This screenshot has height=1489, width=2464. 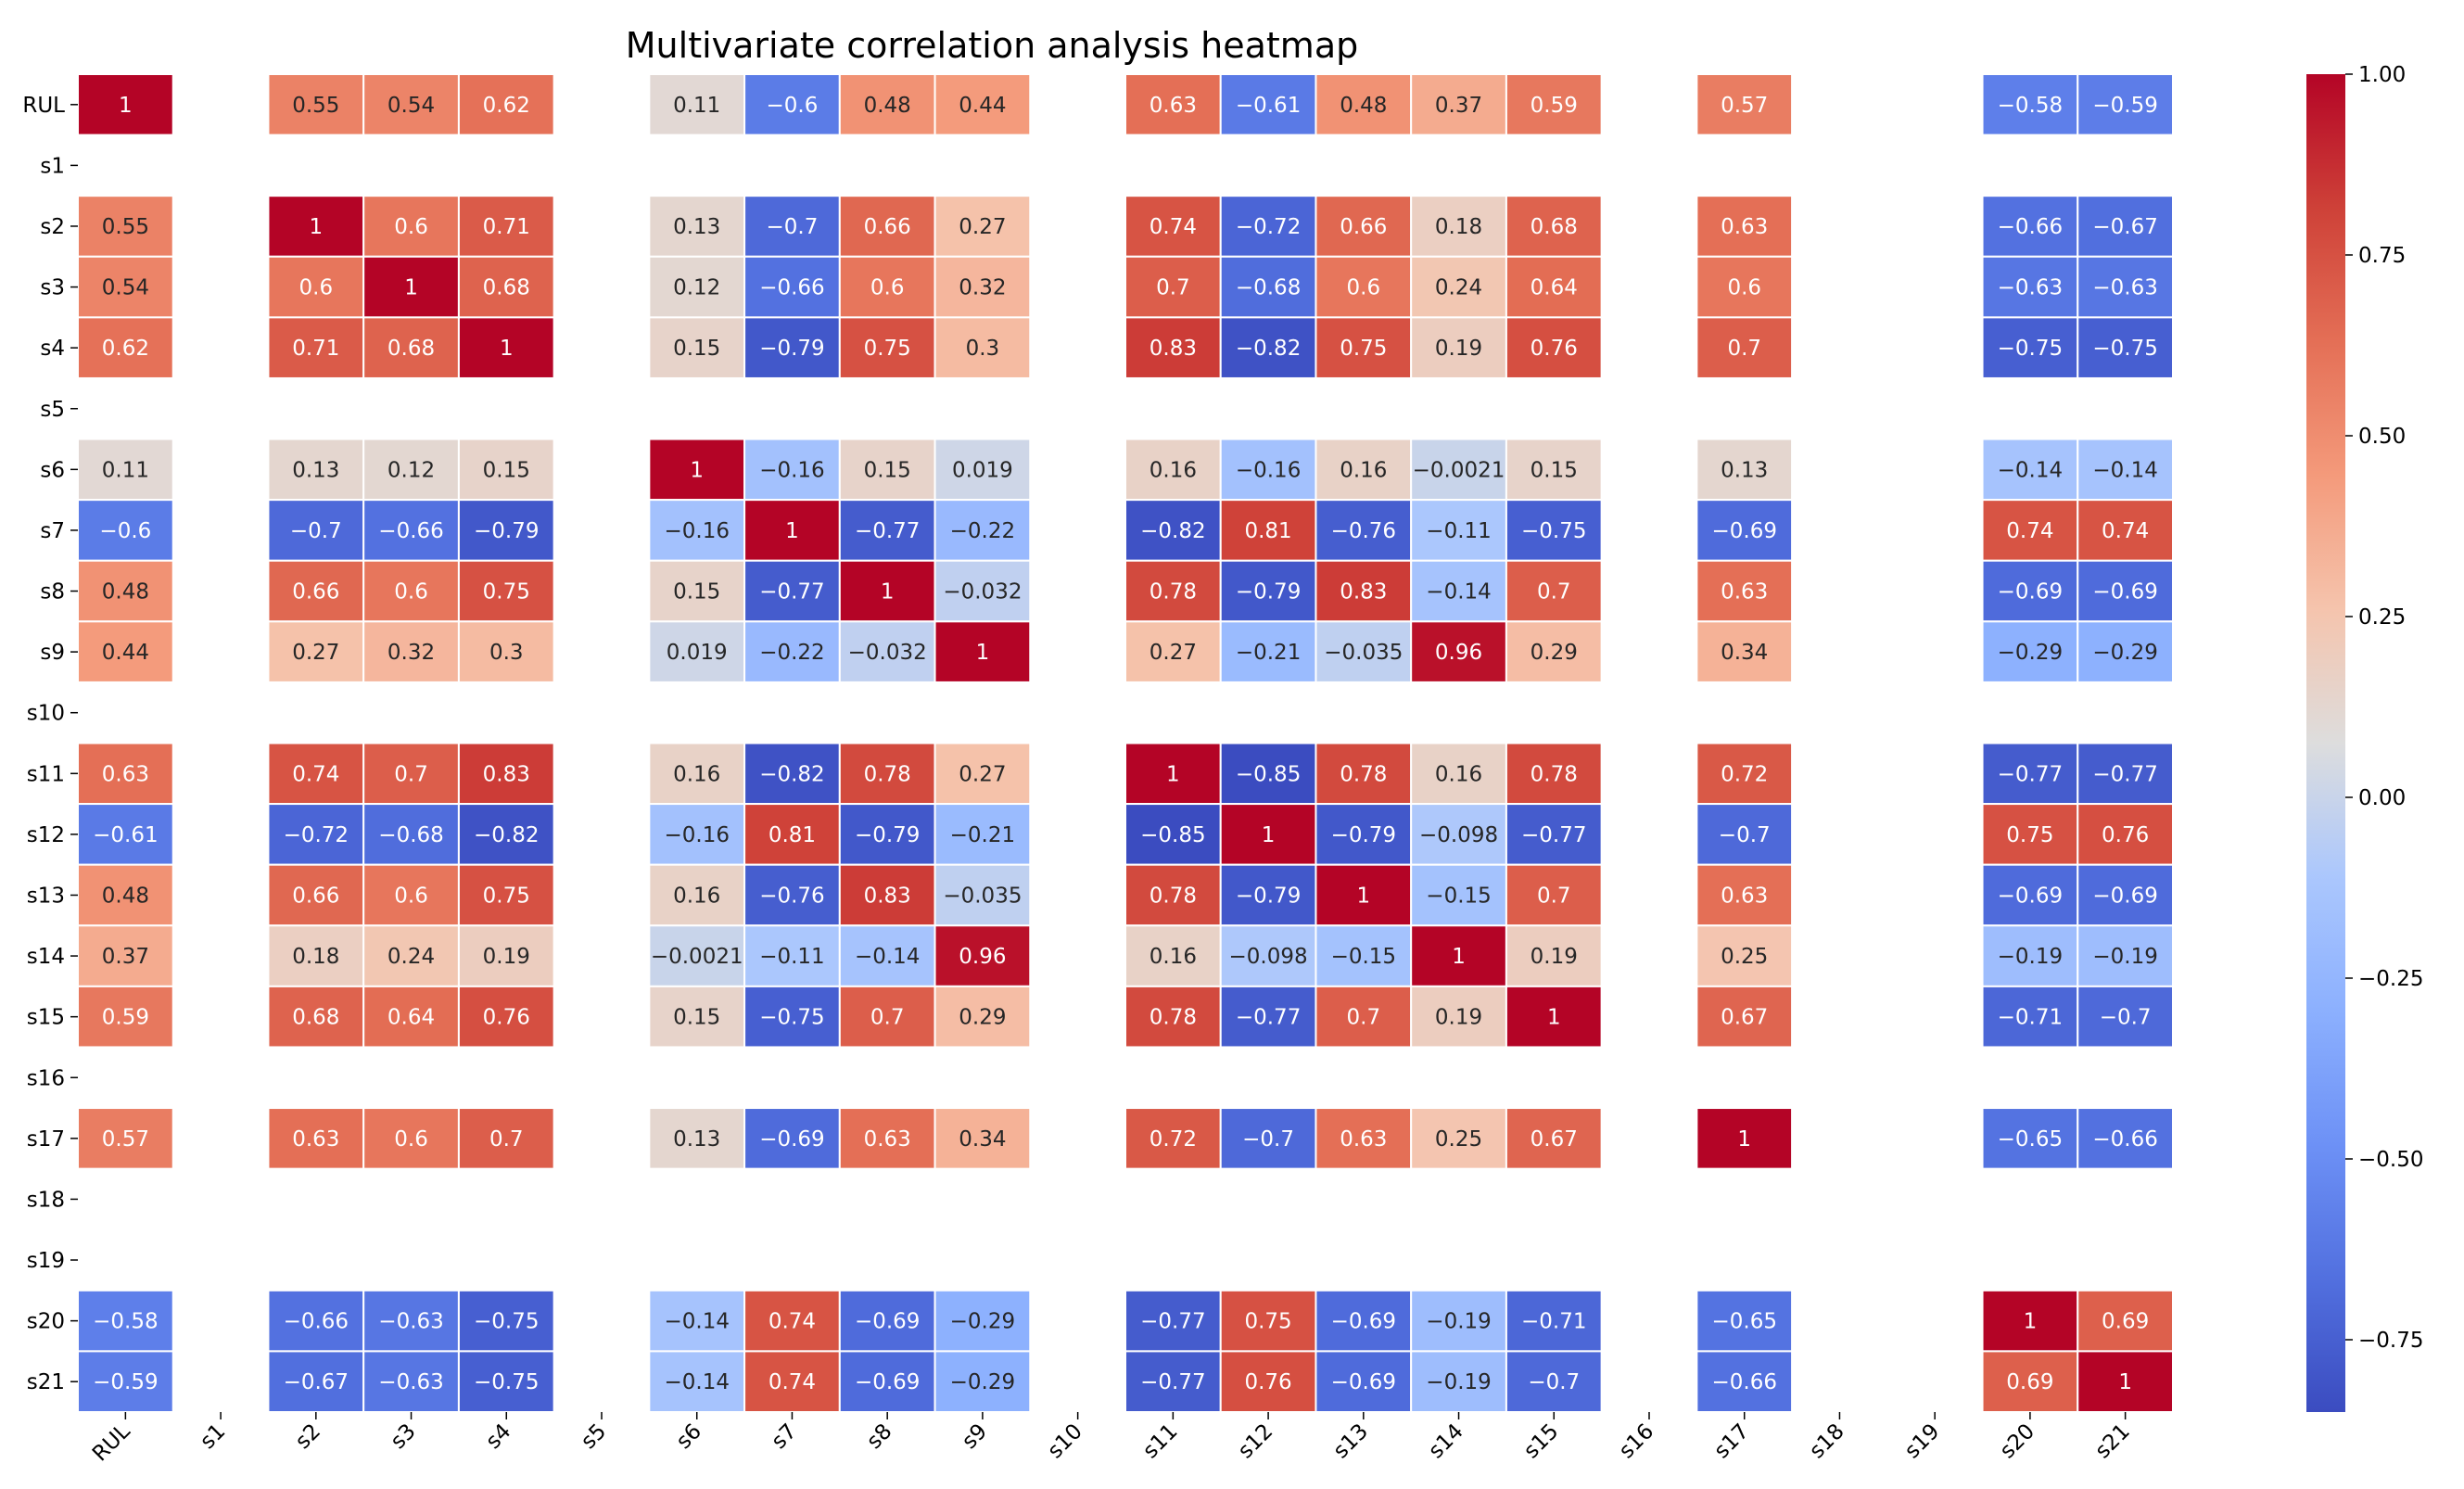 I want to click on cell-value-s7-s20: 0.74, so click(x=2029, y=531).